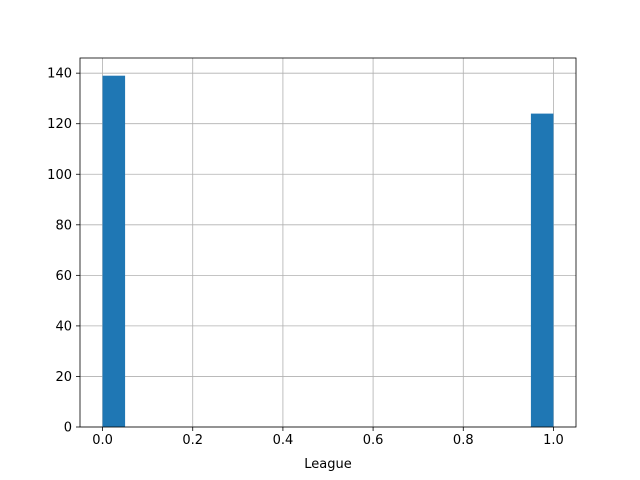 The image size is (640, 480). What do you see at coordinates (59, 124) in the screenshot?
I see `y-tick-label: 120` at bounding box center [59, 124].